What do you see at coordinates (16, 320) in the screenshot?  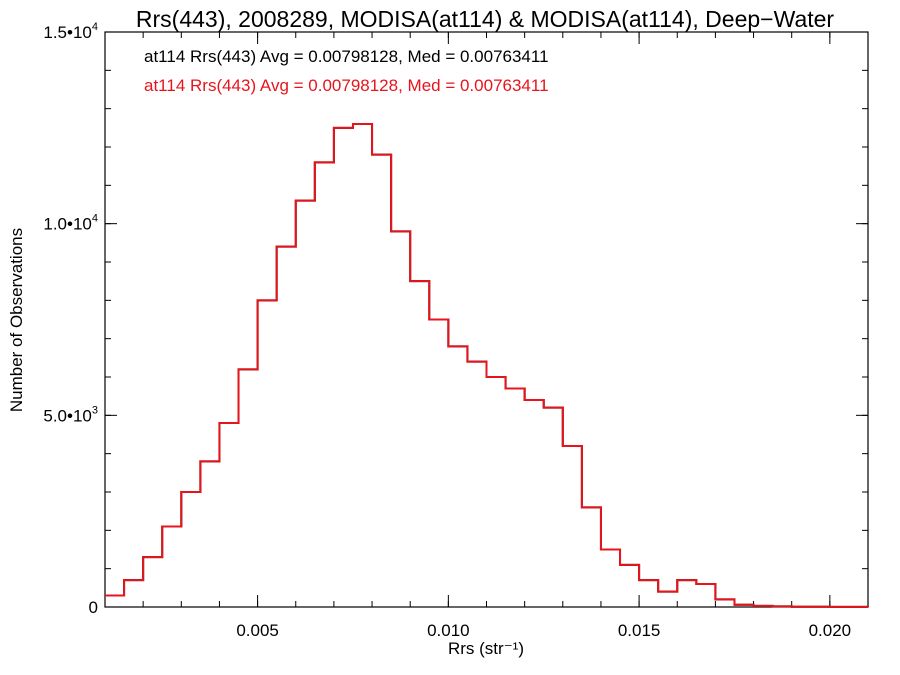 I see `y-axis-label: Number of Observations` at bounding box center [16, 320].